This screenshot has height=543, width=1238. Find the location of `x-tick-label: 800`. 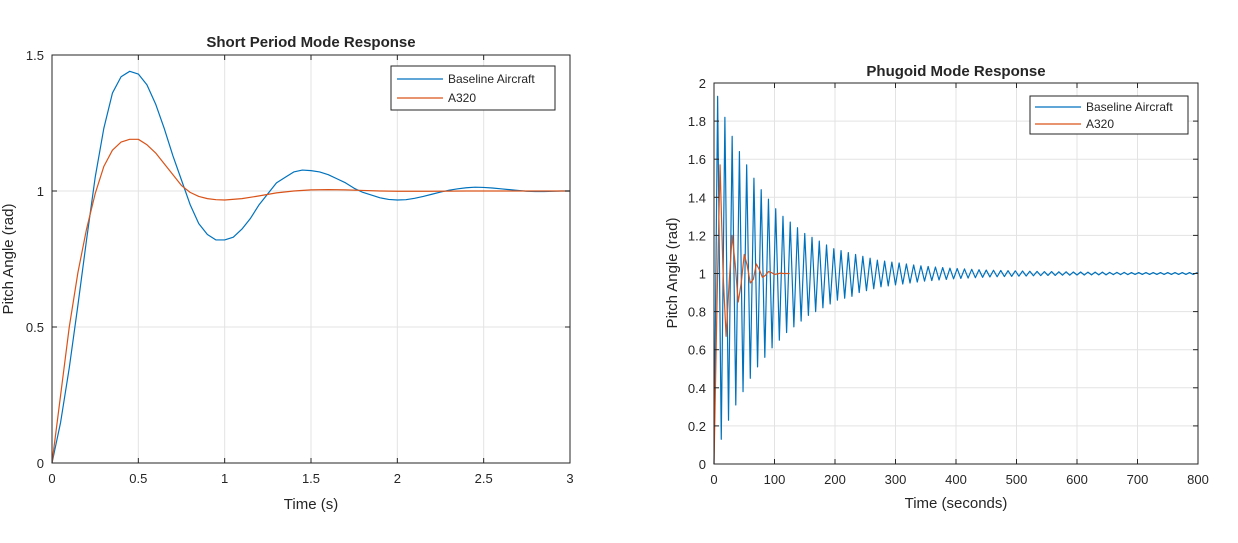

x-tick-label: 800 is located at coordinates (1198, 479).